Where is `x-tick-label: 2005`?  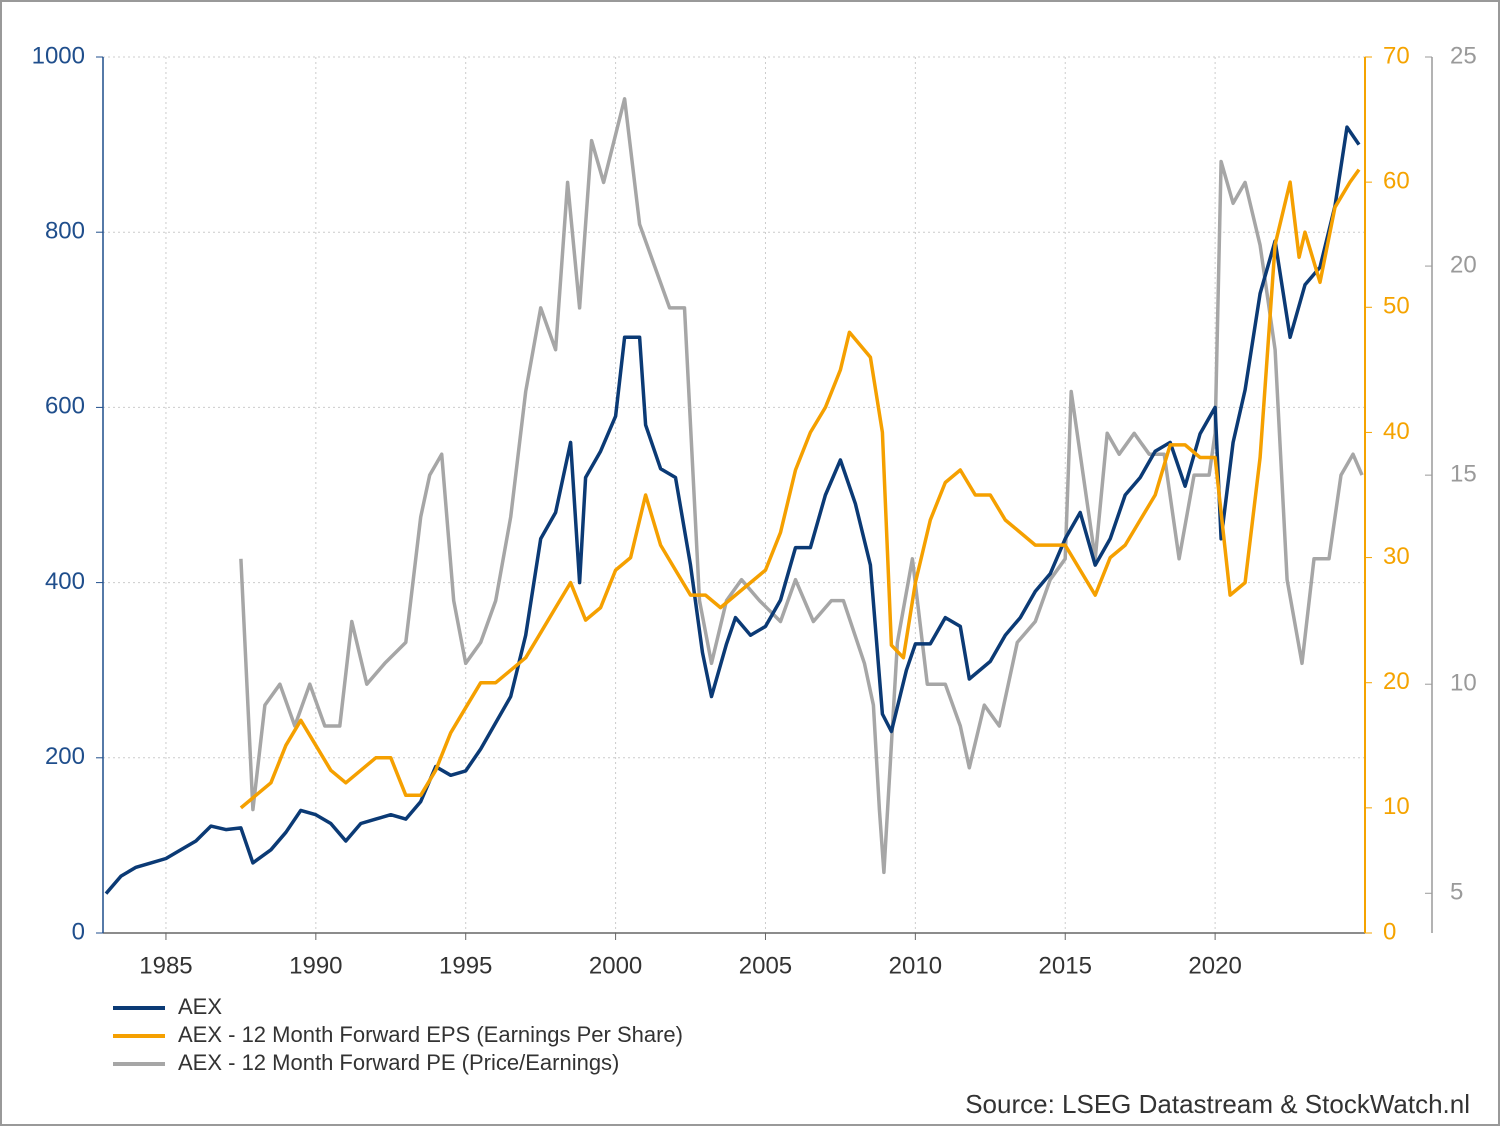 x-tick-label: 2005 is located at coordinates (765, 965).